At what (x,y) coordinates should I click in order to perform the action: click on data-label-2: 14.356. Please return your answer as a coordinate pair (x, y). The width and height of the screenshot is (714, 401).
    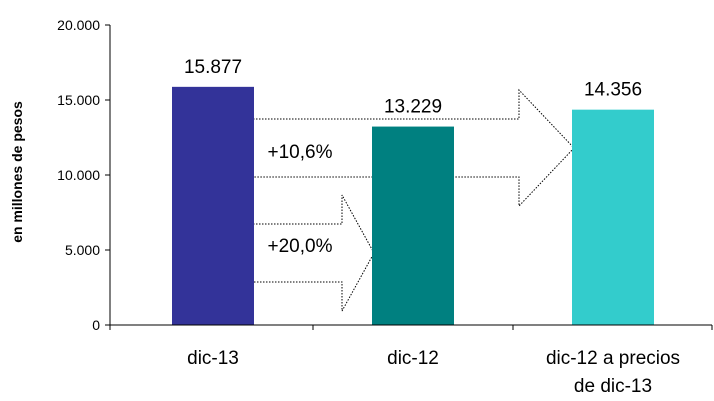
    Looking at the image, I should click on (613, 90).